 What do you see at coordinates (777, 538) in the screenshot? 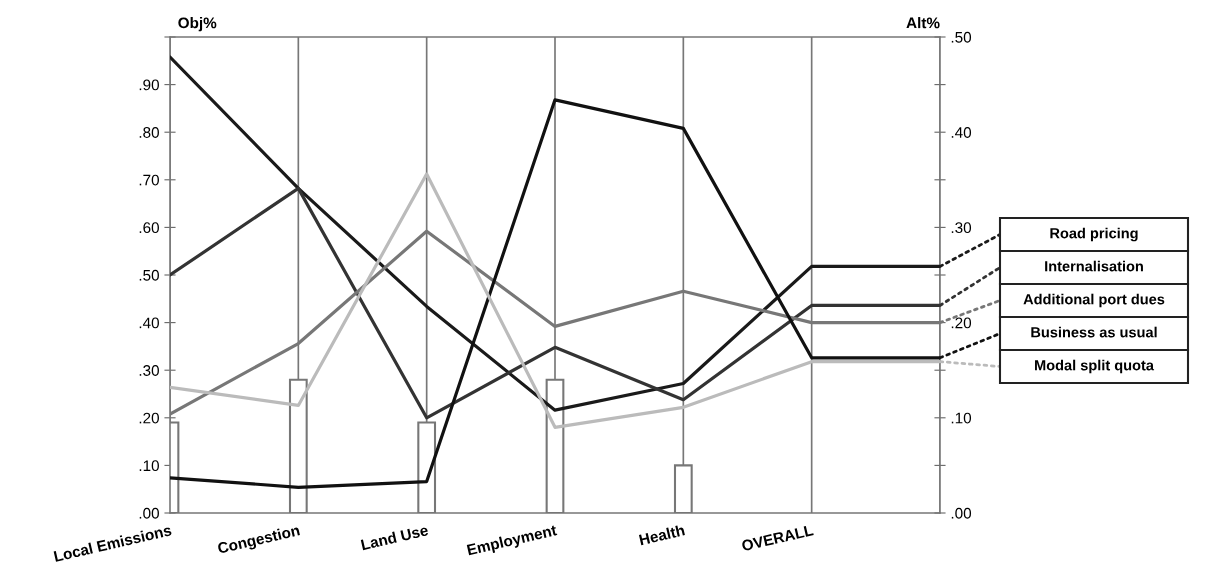
I see `x-tick-label: OVERALL` at bounding box center [777, 538].